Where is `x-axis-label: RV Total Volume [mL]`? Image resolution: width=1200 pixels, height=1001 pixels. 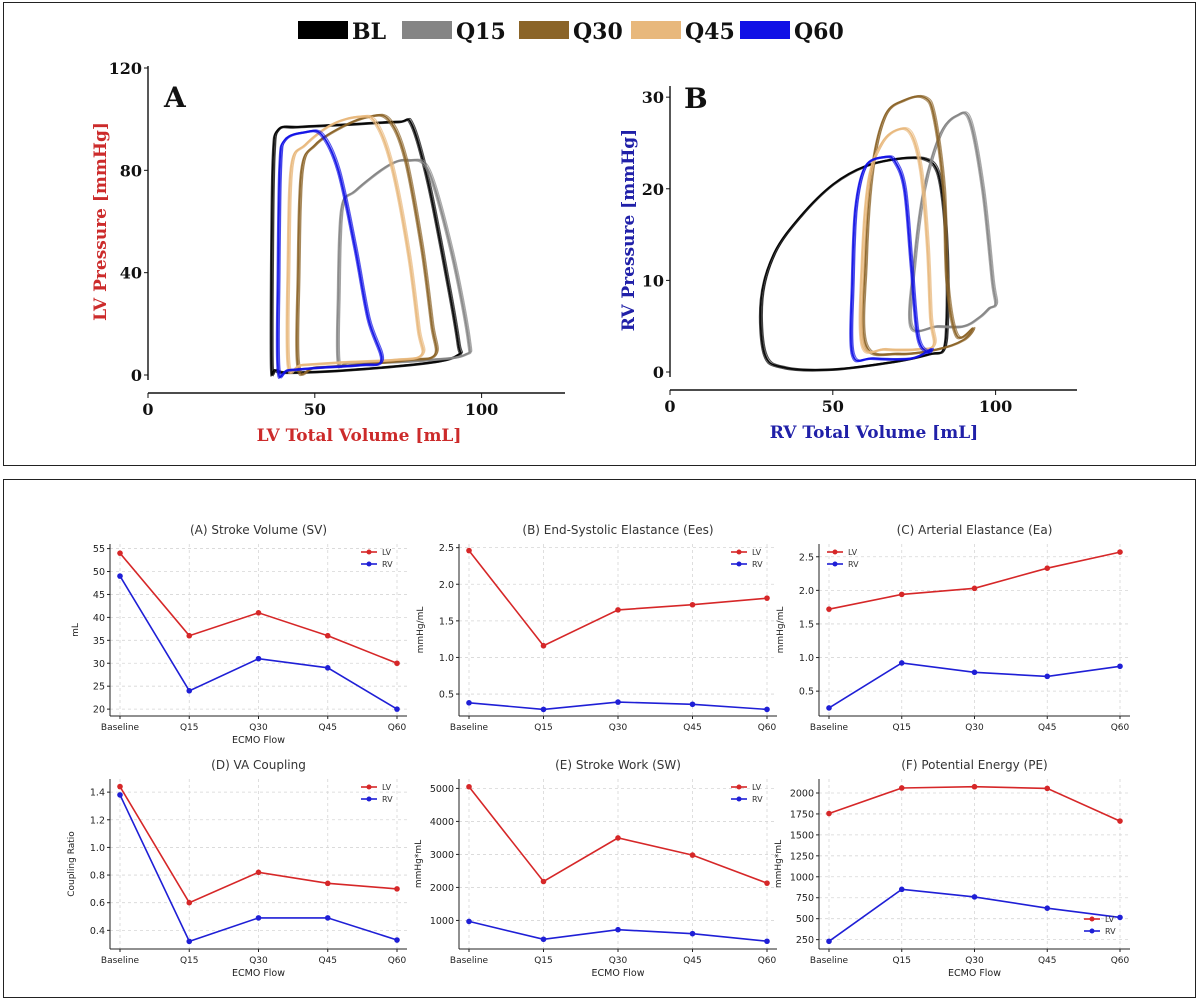 x-axis-label: RV Total Volume [mL] is located at coordinates (874, 433).